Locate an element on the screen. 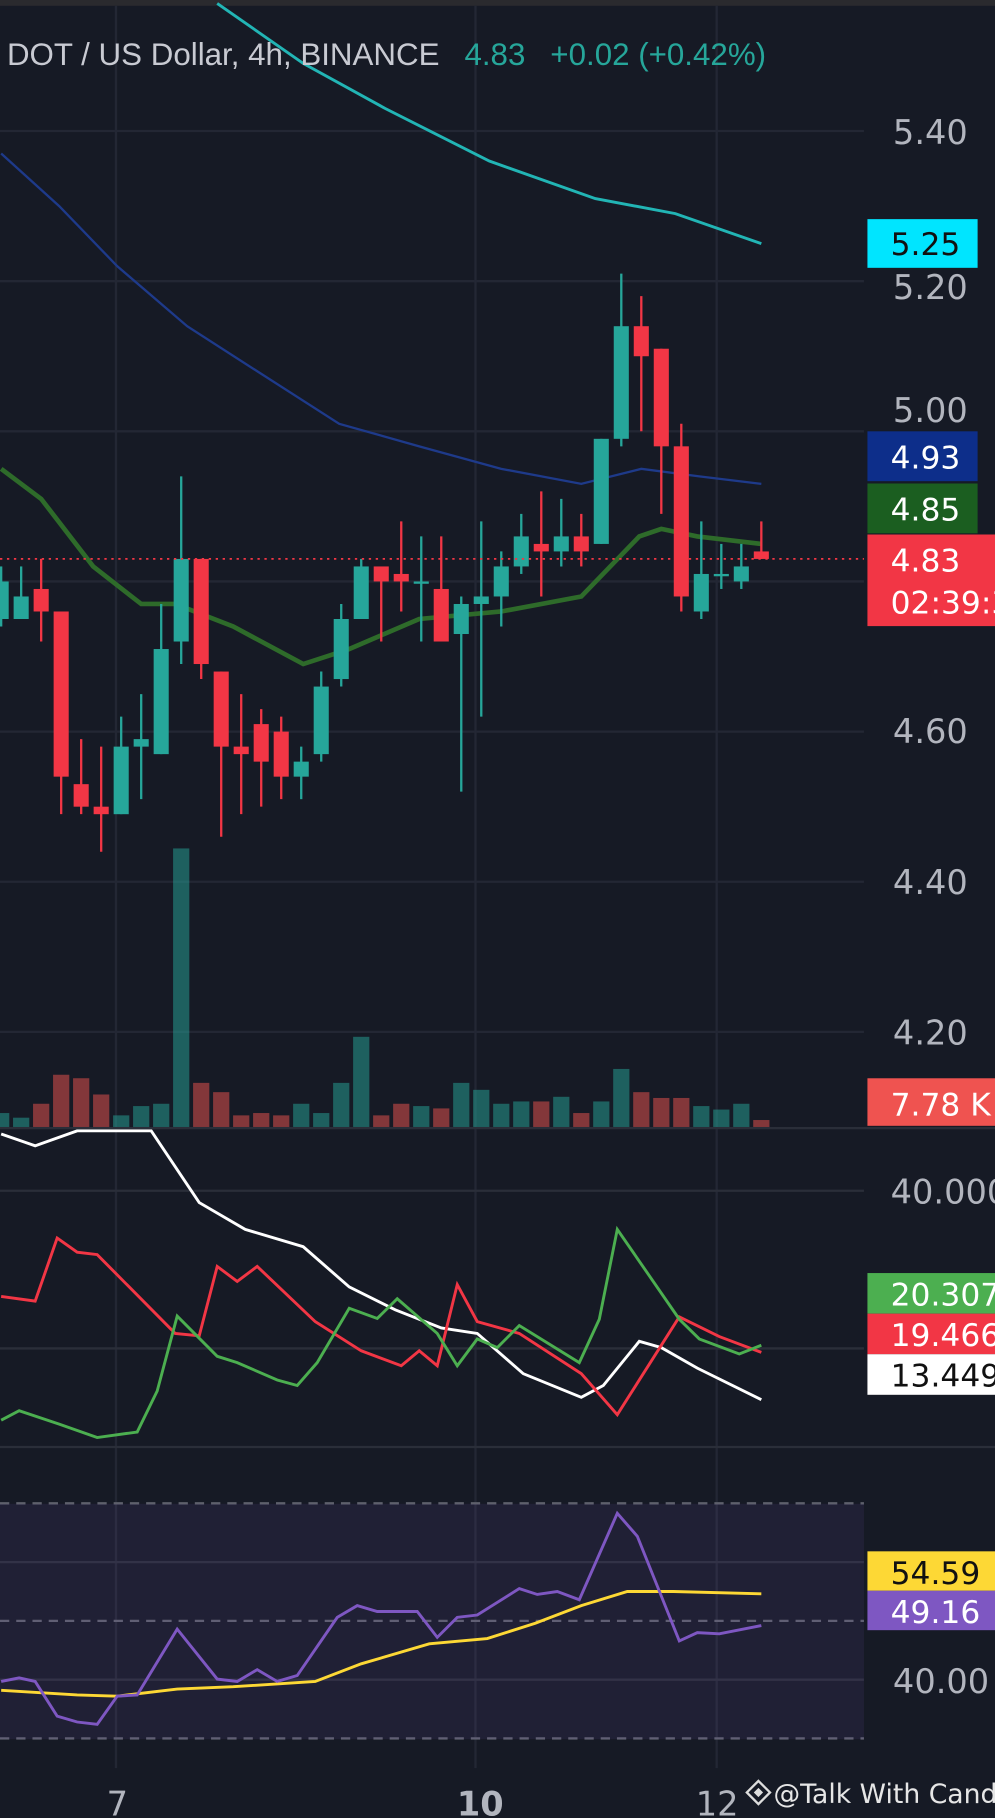  rsi-band is located at coordinates (432, 1621).